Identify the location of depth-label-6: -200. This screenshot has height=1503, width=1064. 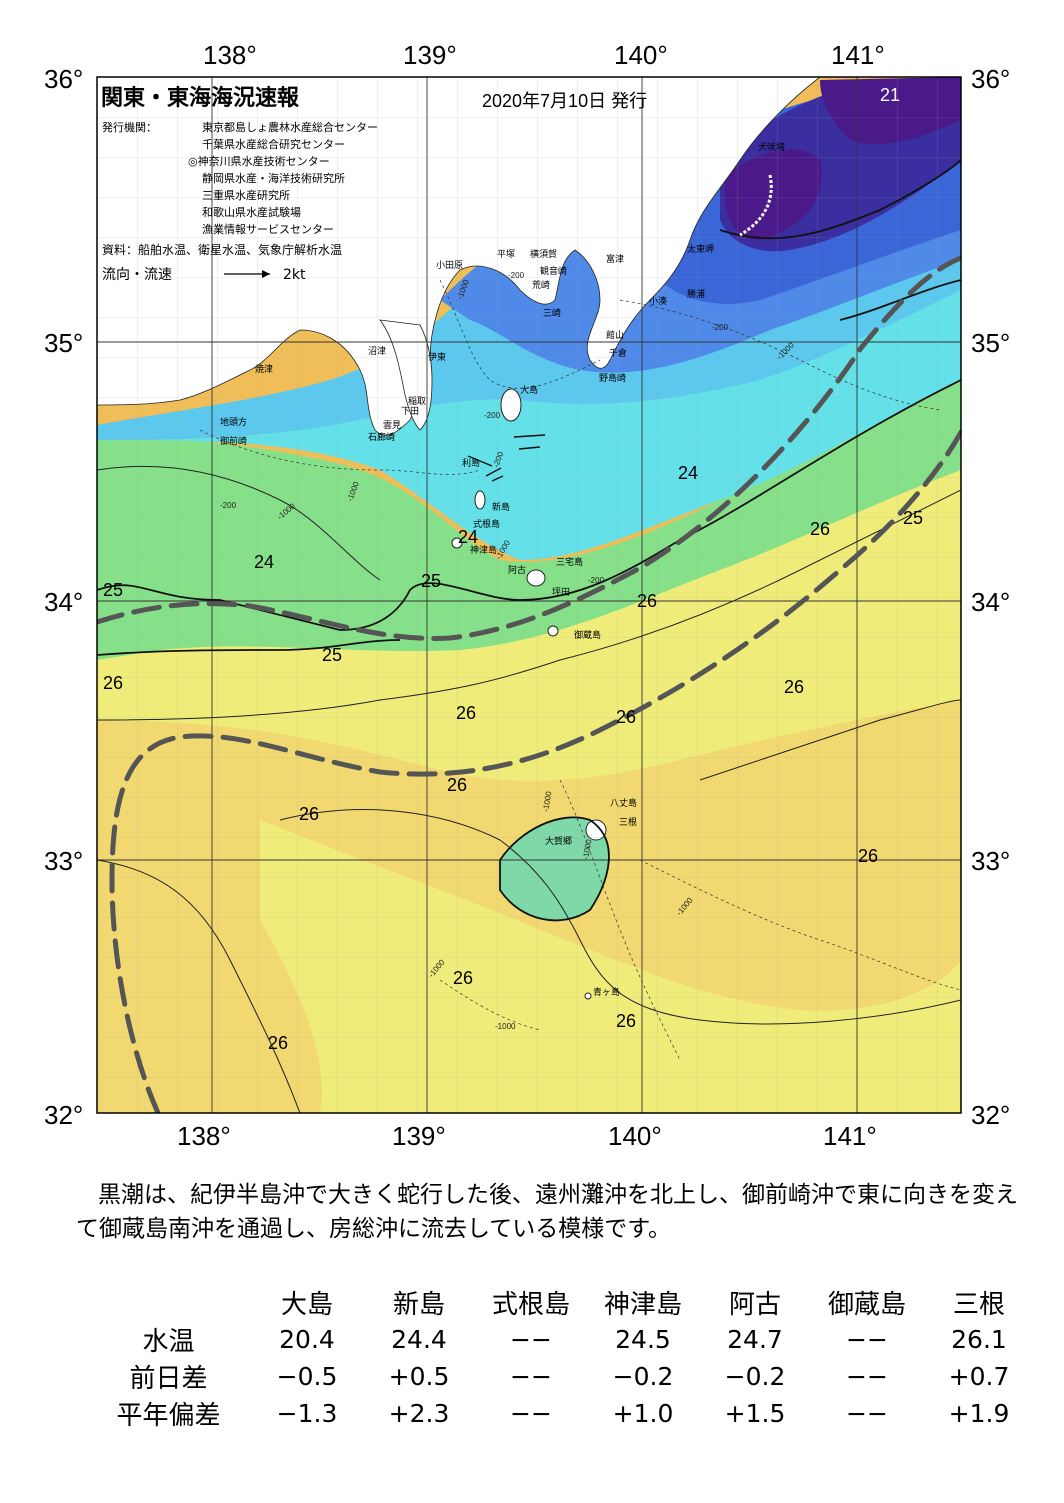
(228, 505).